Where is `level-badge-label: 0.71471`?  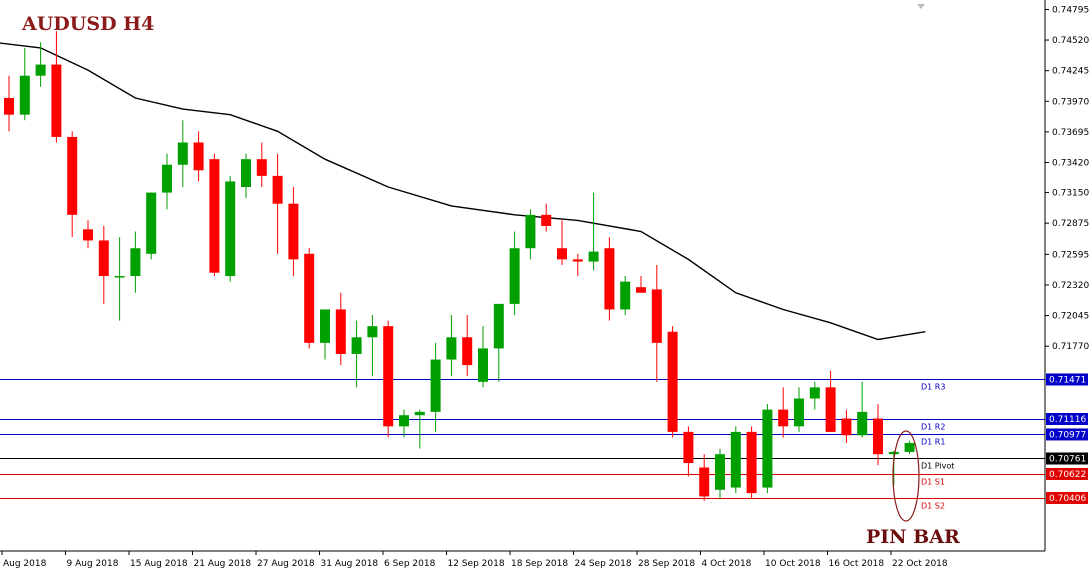 level-badge-label: 0.71471 is located at coordinates (1067, 380).